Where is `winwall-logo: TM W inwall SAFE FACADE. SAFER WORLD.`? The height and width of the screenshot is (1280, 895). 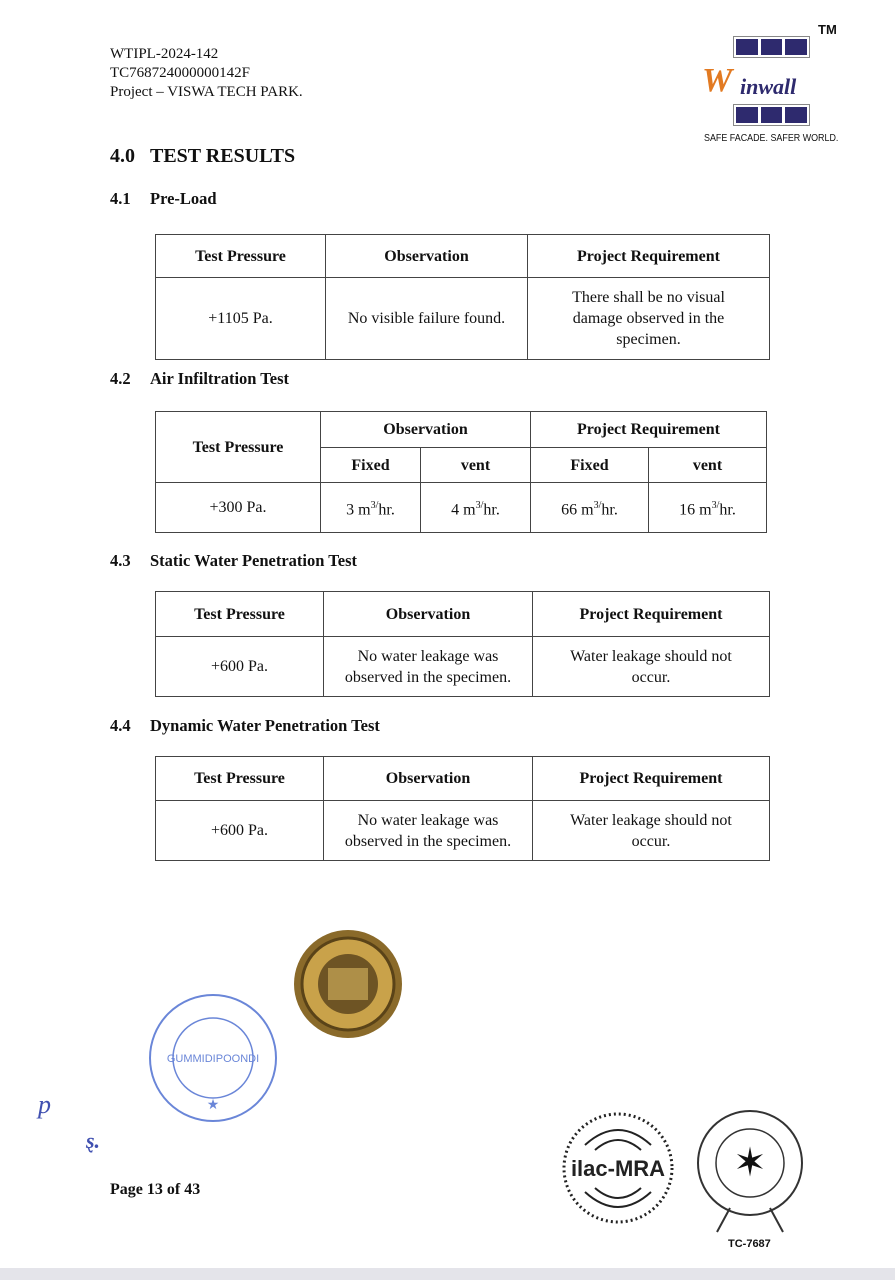 winwall-logo: TM W inwall SAFE FACADE. SAFER WORLD. is located at coordinates (772, 85).